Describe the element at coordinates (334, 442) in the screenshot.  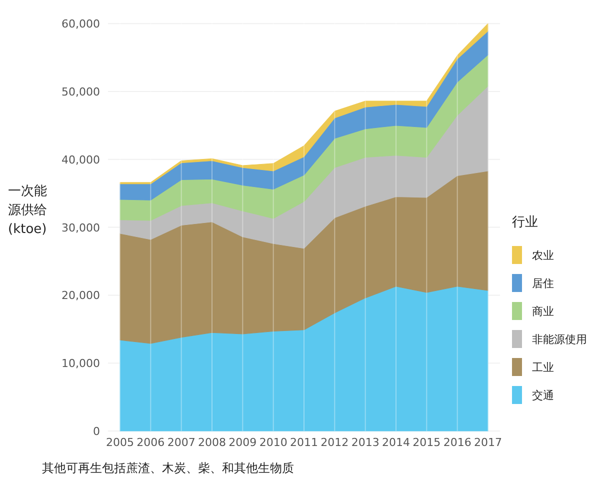
I see `x-tick-label: 2012` at that location.